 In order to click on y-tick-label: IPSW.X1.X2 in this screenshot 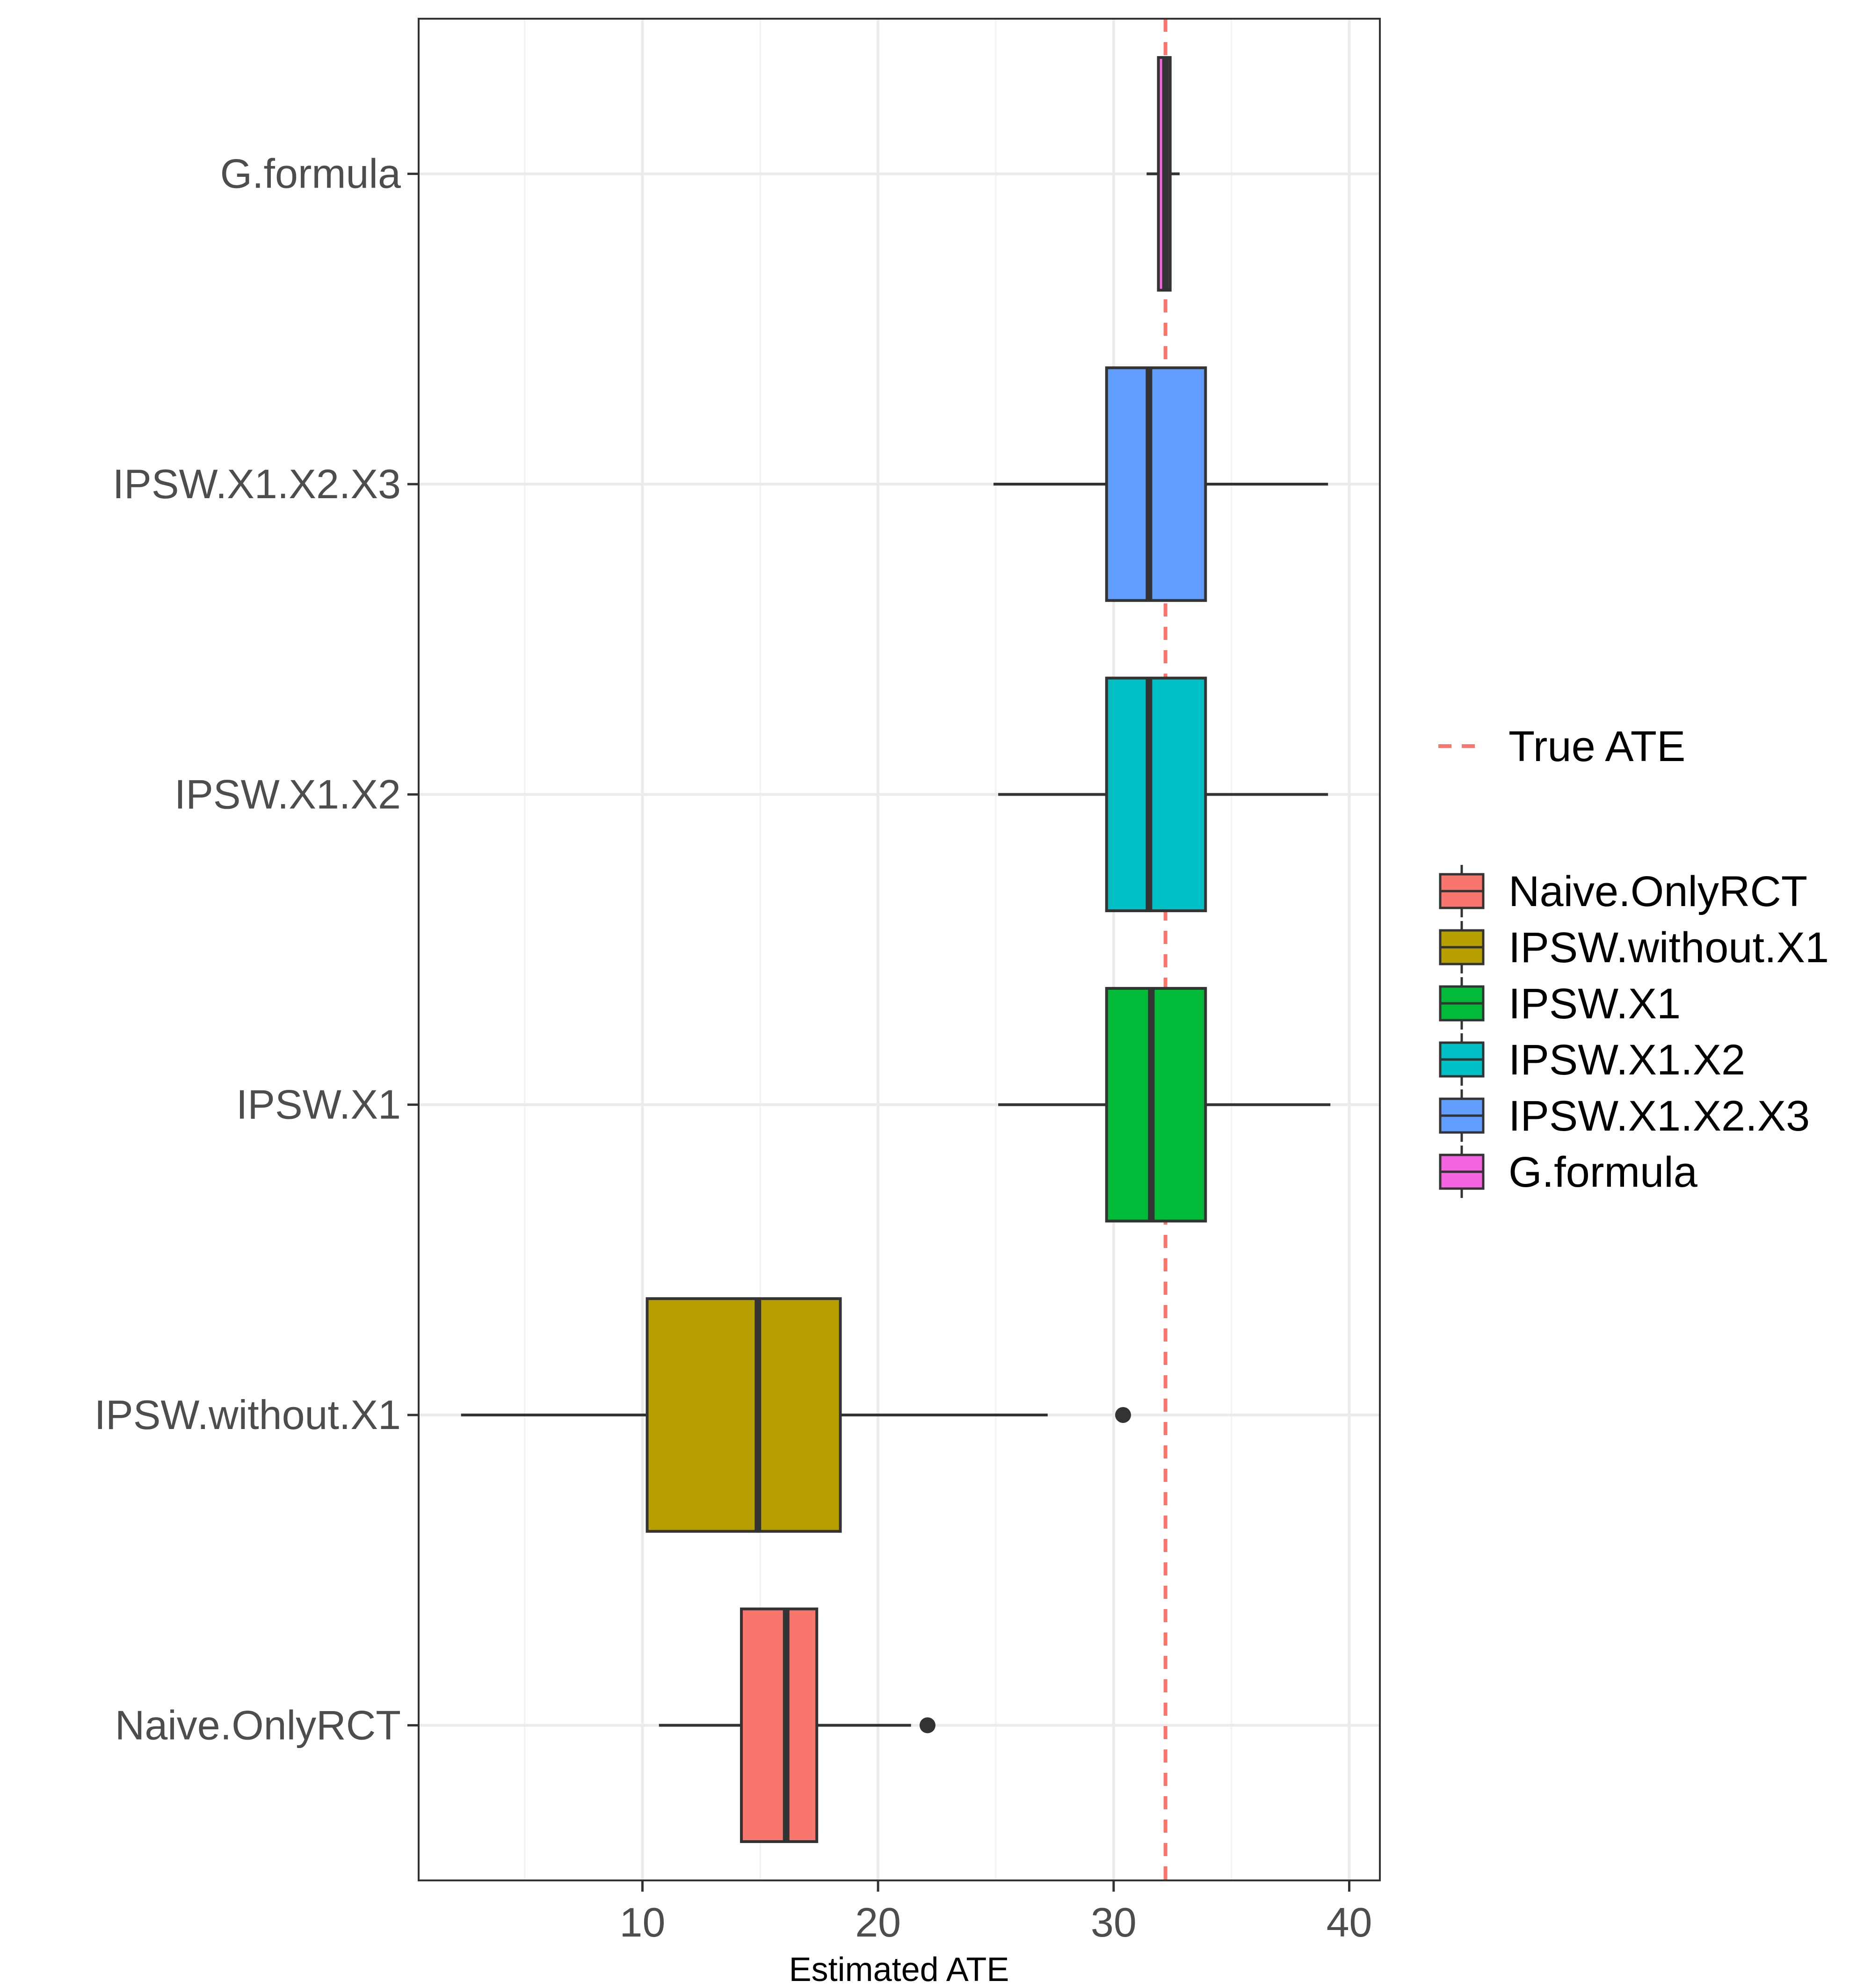, I will do `click(287, 794)`.